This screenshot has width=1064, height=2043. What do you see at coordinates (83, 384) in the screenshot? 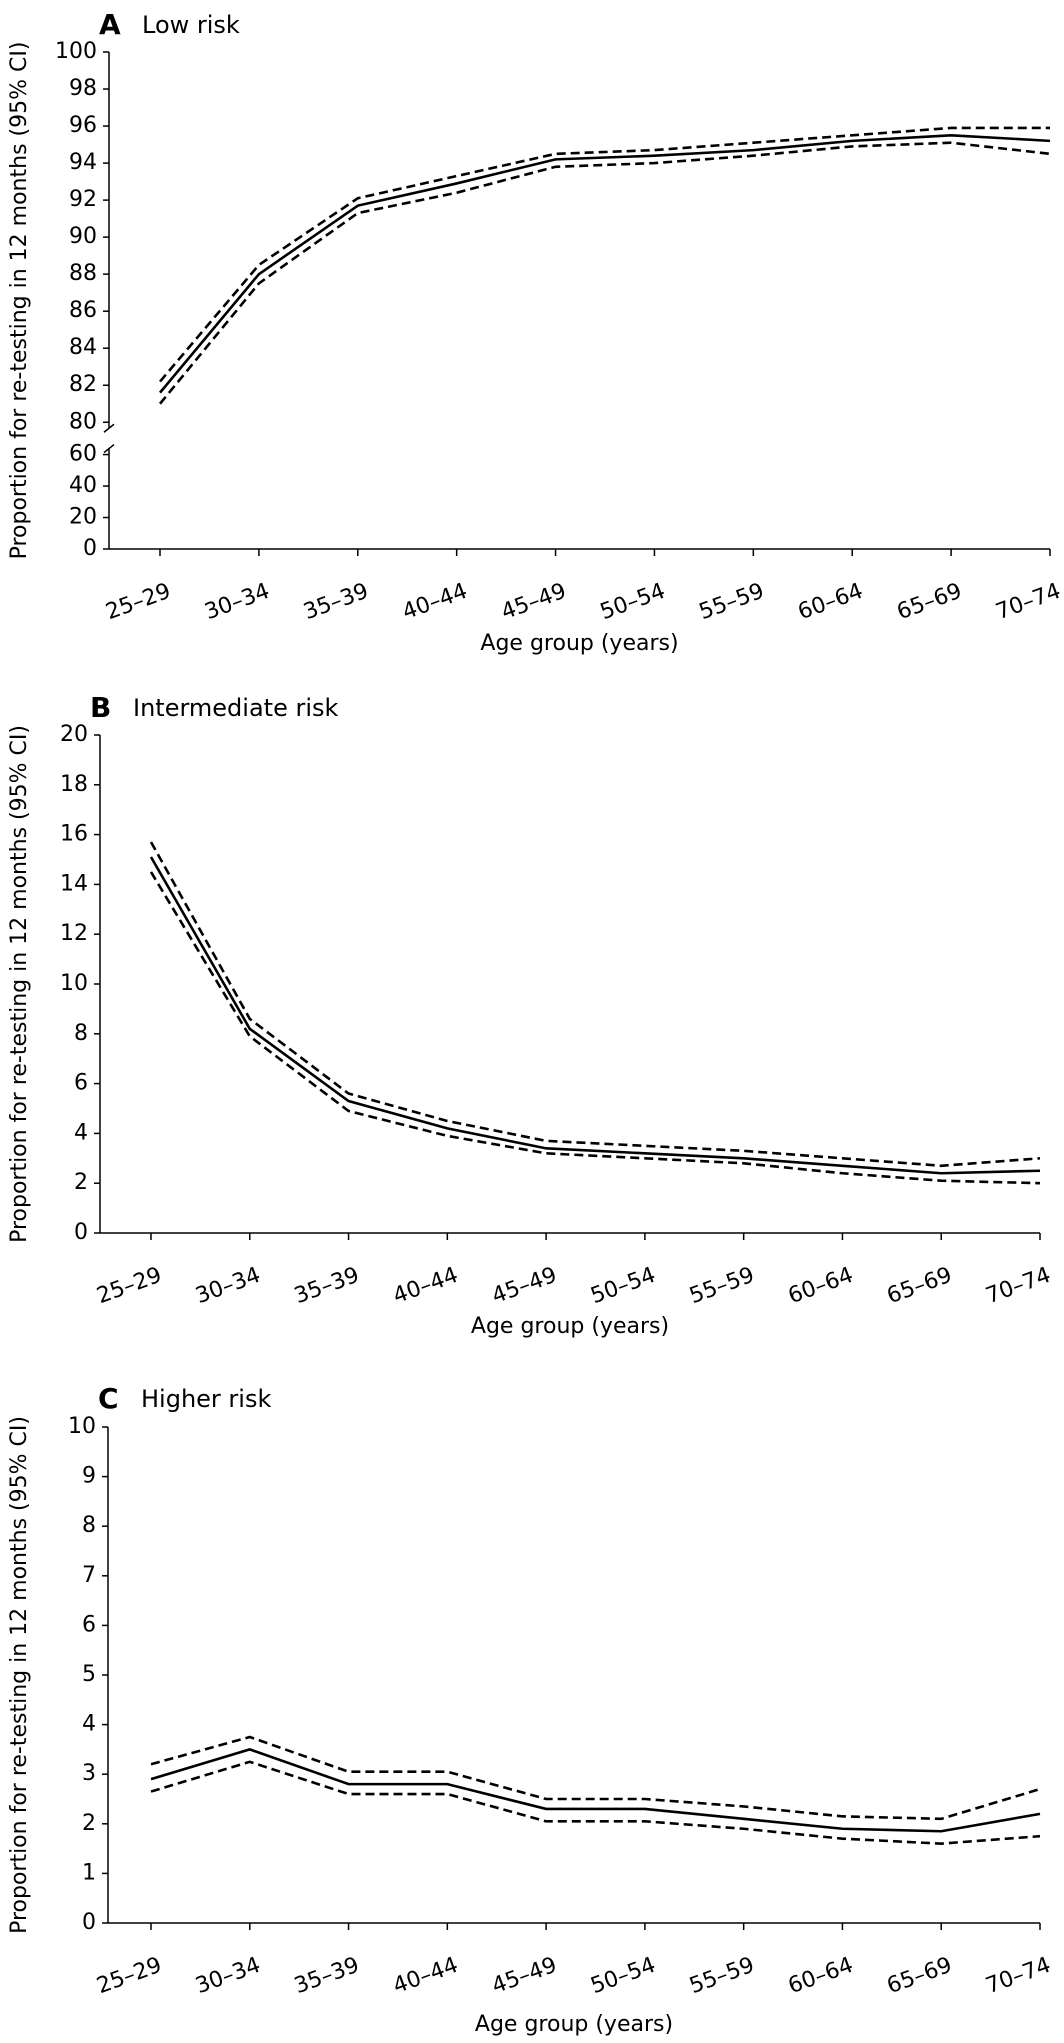
I see `y-tick-label: 82` at bounding box center [83, 384].